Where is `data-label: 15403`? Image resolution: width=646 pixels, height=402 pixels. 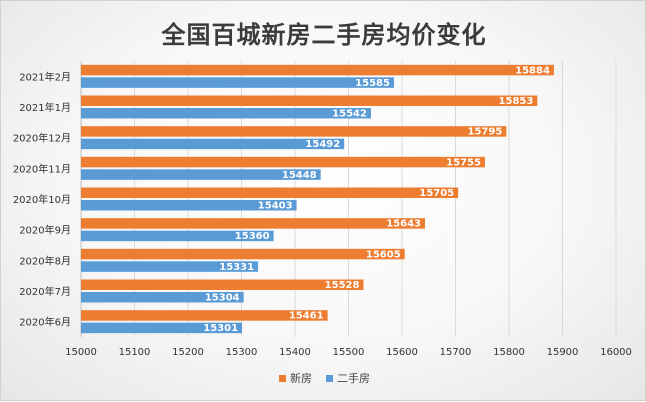
data-label: 15403 is located at coordinates (275, 206).